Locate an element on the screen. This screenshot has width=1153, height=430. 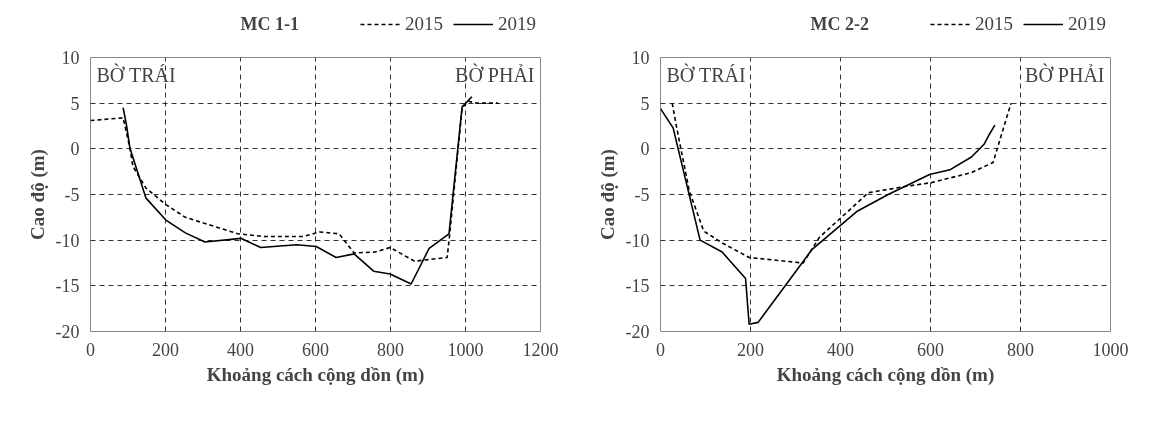
chart-title: MC 2-2 is located at coordinates (839, 23).